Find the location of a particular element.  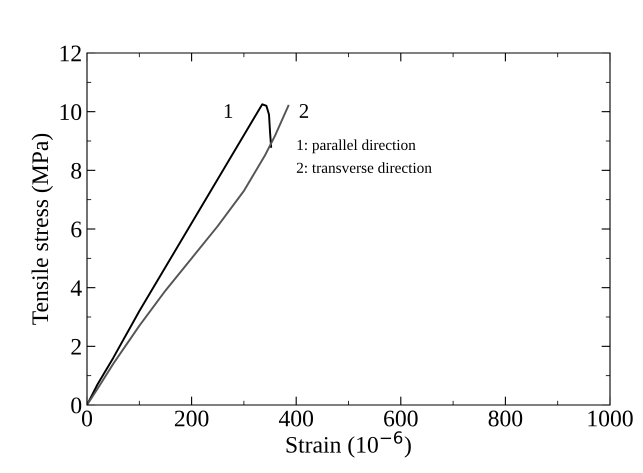

annotation: 1: parallel direction is located at coordinates (357, 146).